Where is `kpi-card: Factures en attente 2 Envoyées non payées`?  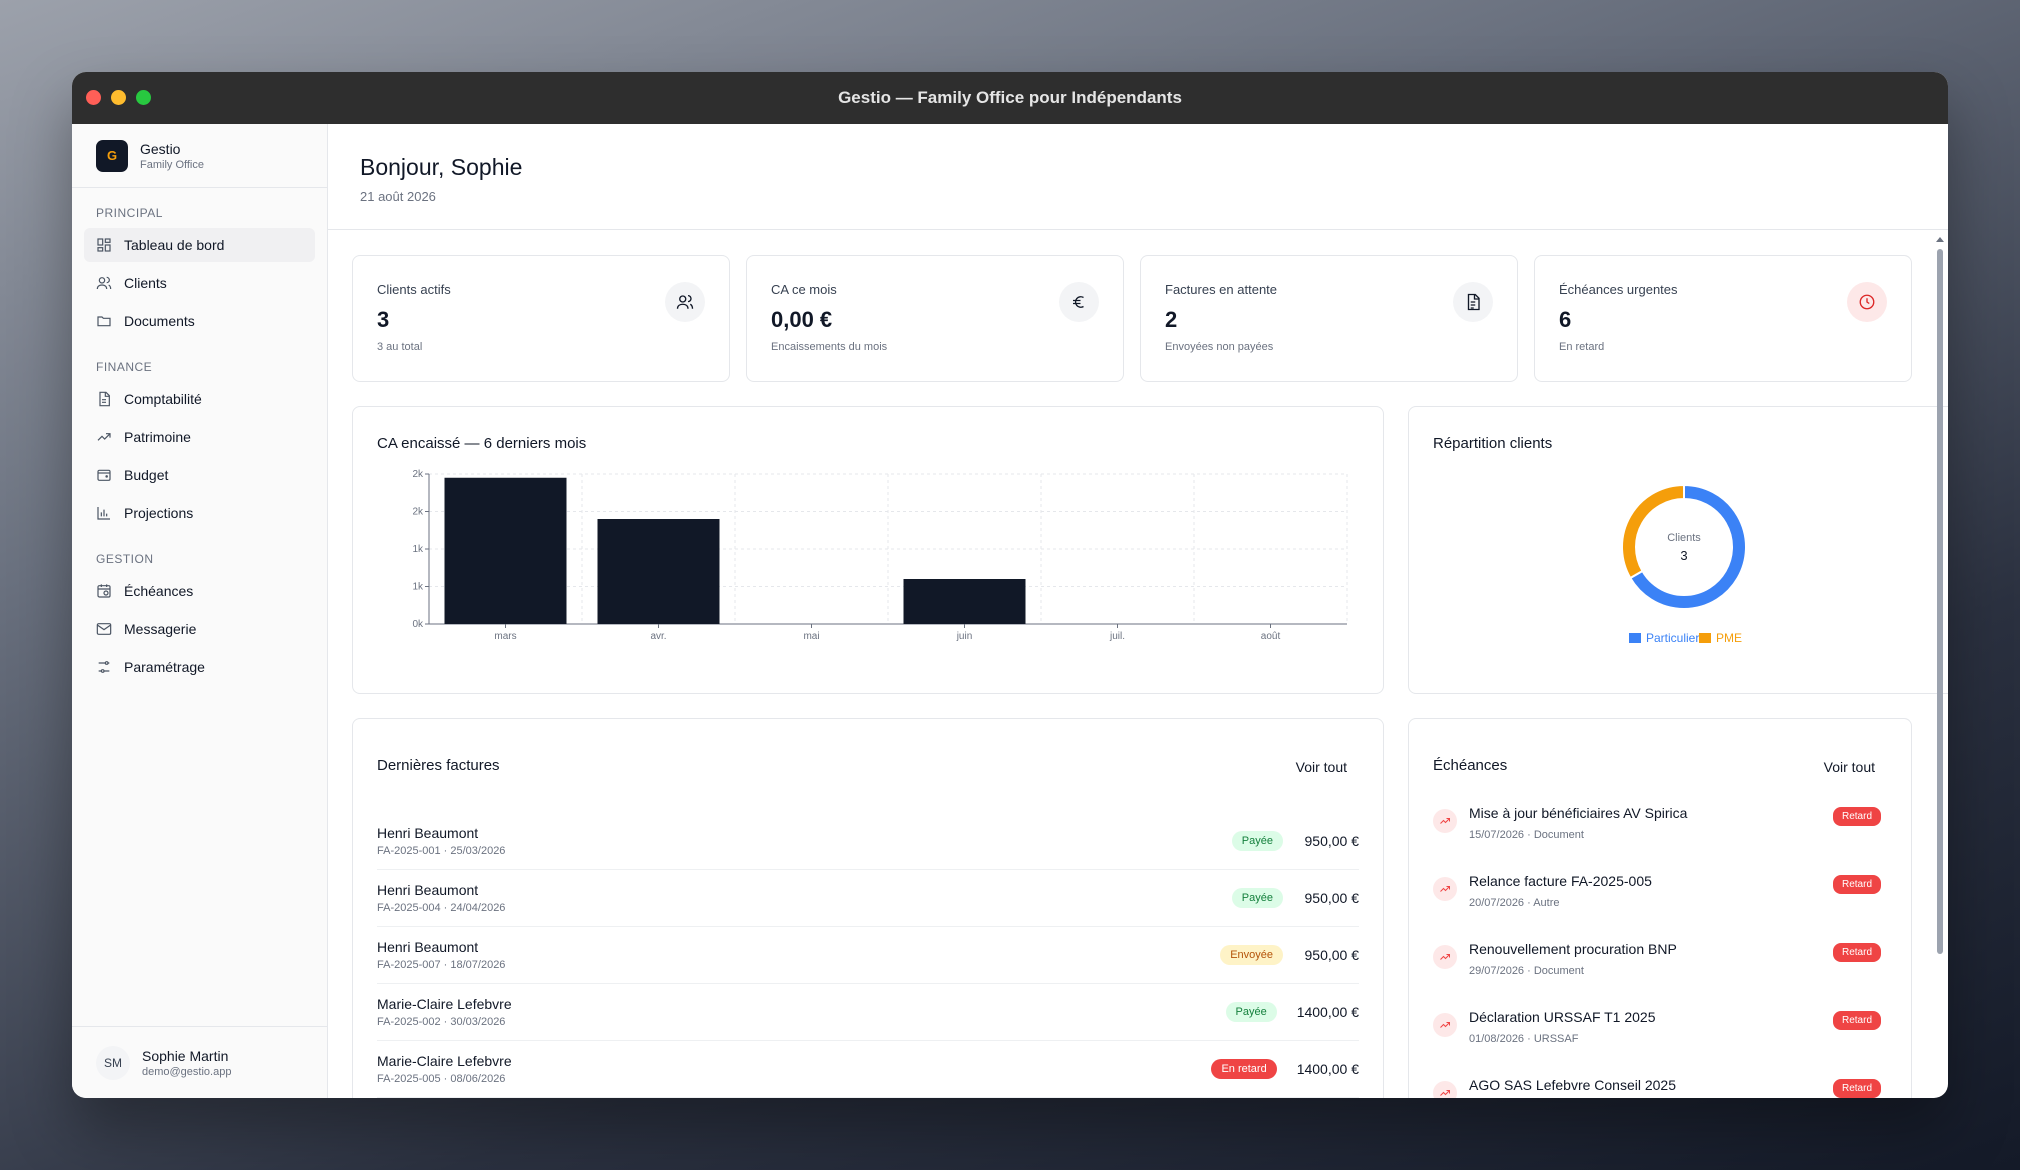 kpi-card: Factures en attente 2 Envoyées non payées is located at coordinates (1329, 318).